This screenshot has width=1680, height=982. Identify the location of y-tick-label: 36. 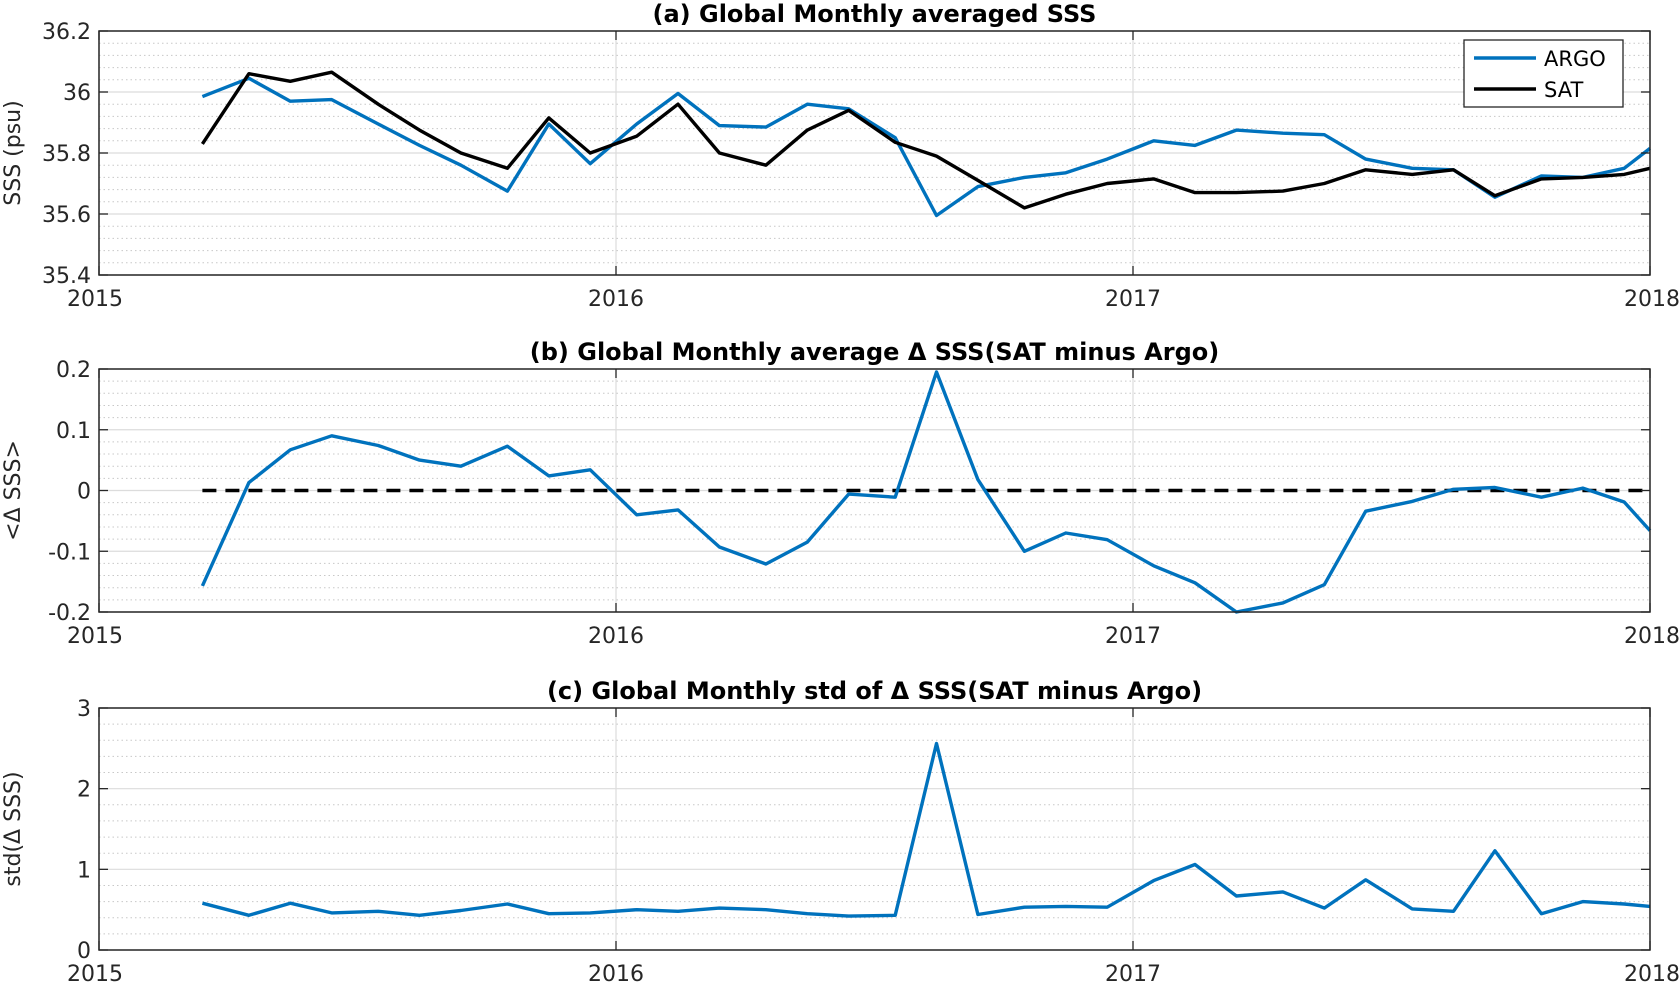
(77, 93).